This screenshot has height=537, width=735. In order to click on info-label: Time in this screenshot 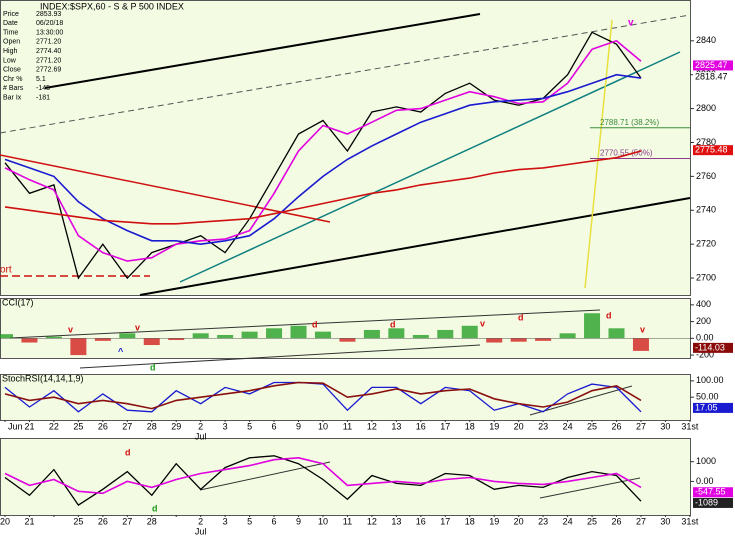, I will do `click(10, 32)`.